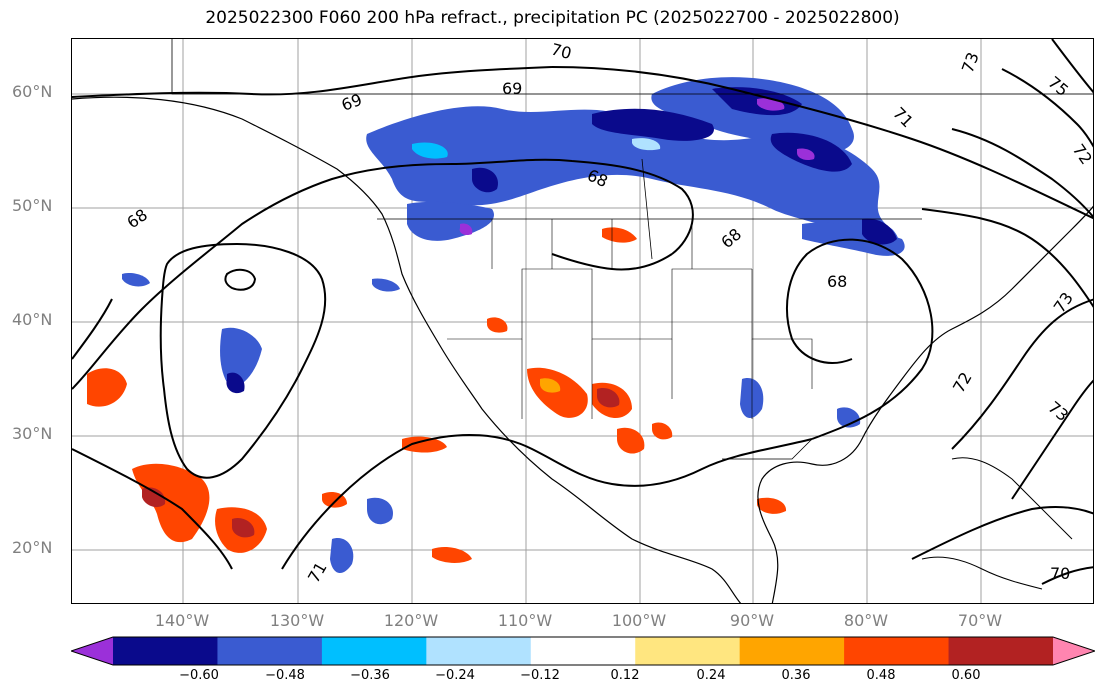  Describe the element at coordinates (32, 91) in the screenshot. I see `lat-label-60n: 60°N` at that location.